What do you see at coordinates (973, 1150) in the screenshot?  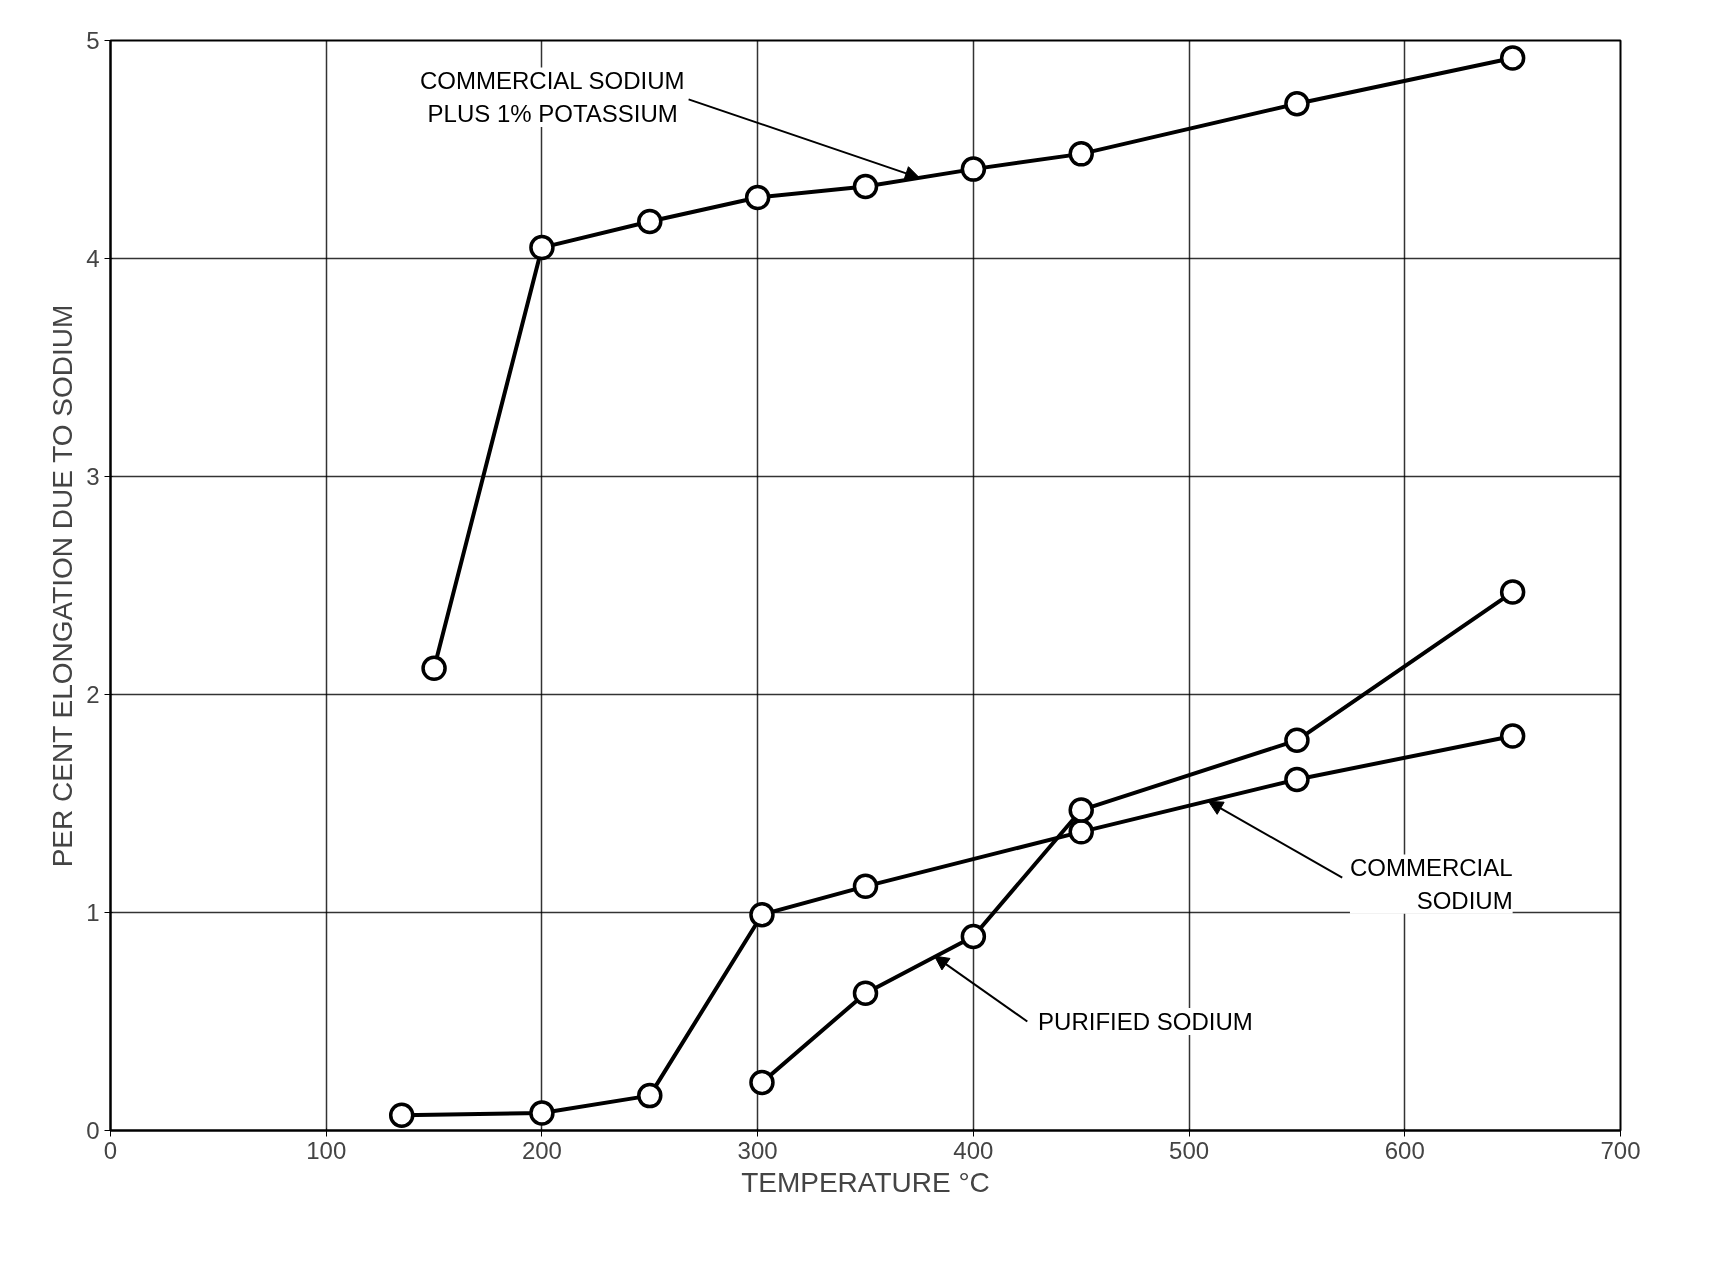 I see `x-tick-label: 400` at bounding box center [973, 1150].